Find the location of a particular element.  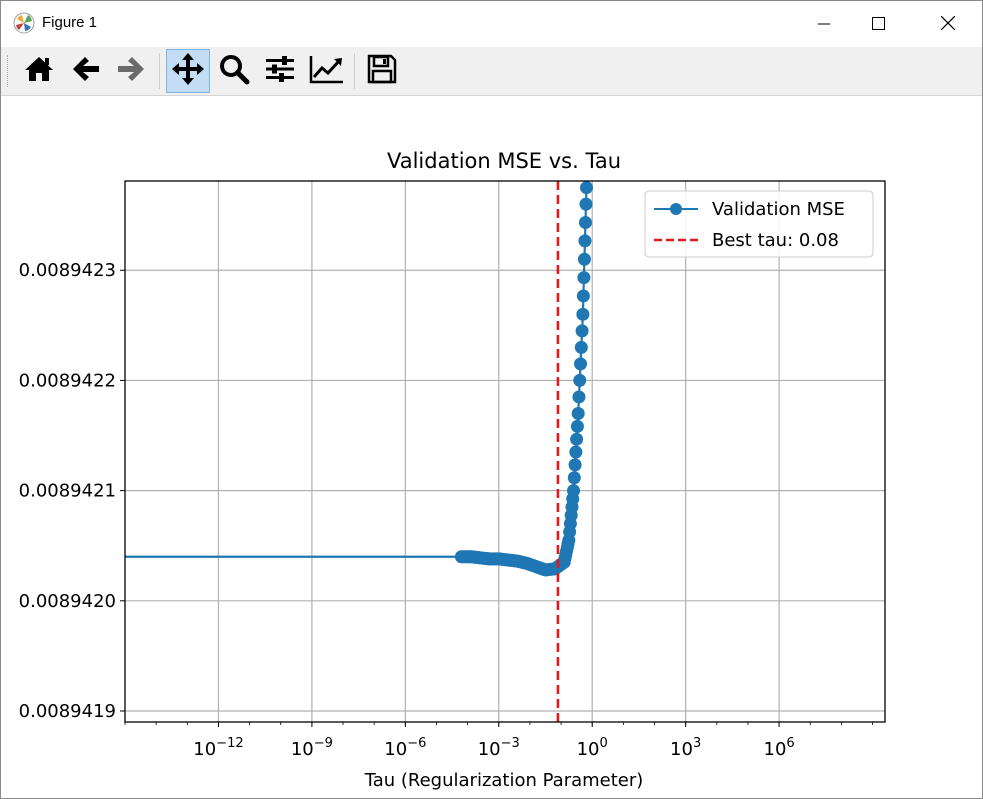

move-icon is located at coordinates (188, 71).